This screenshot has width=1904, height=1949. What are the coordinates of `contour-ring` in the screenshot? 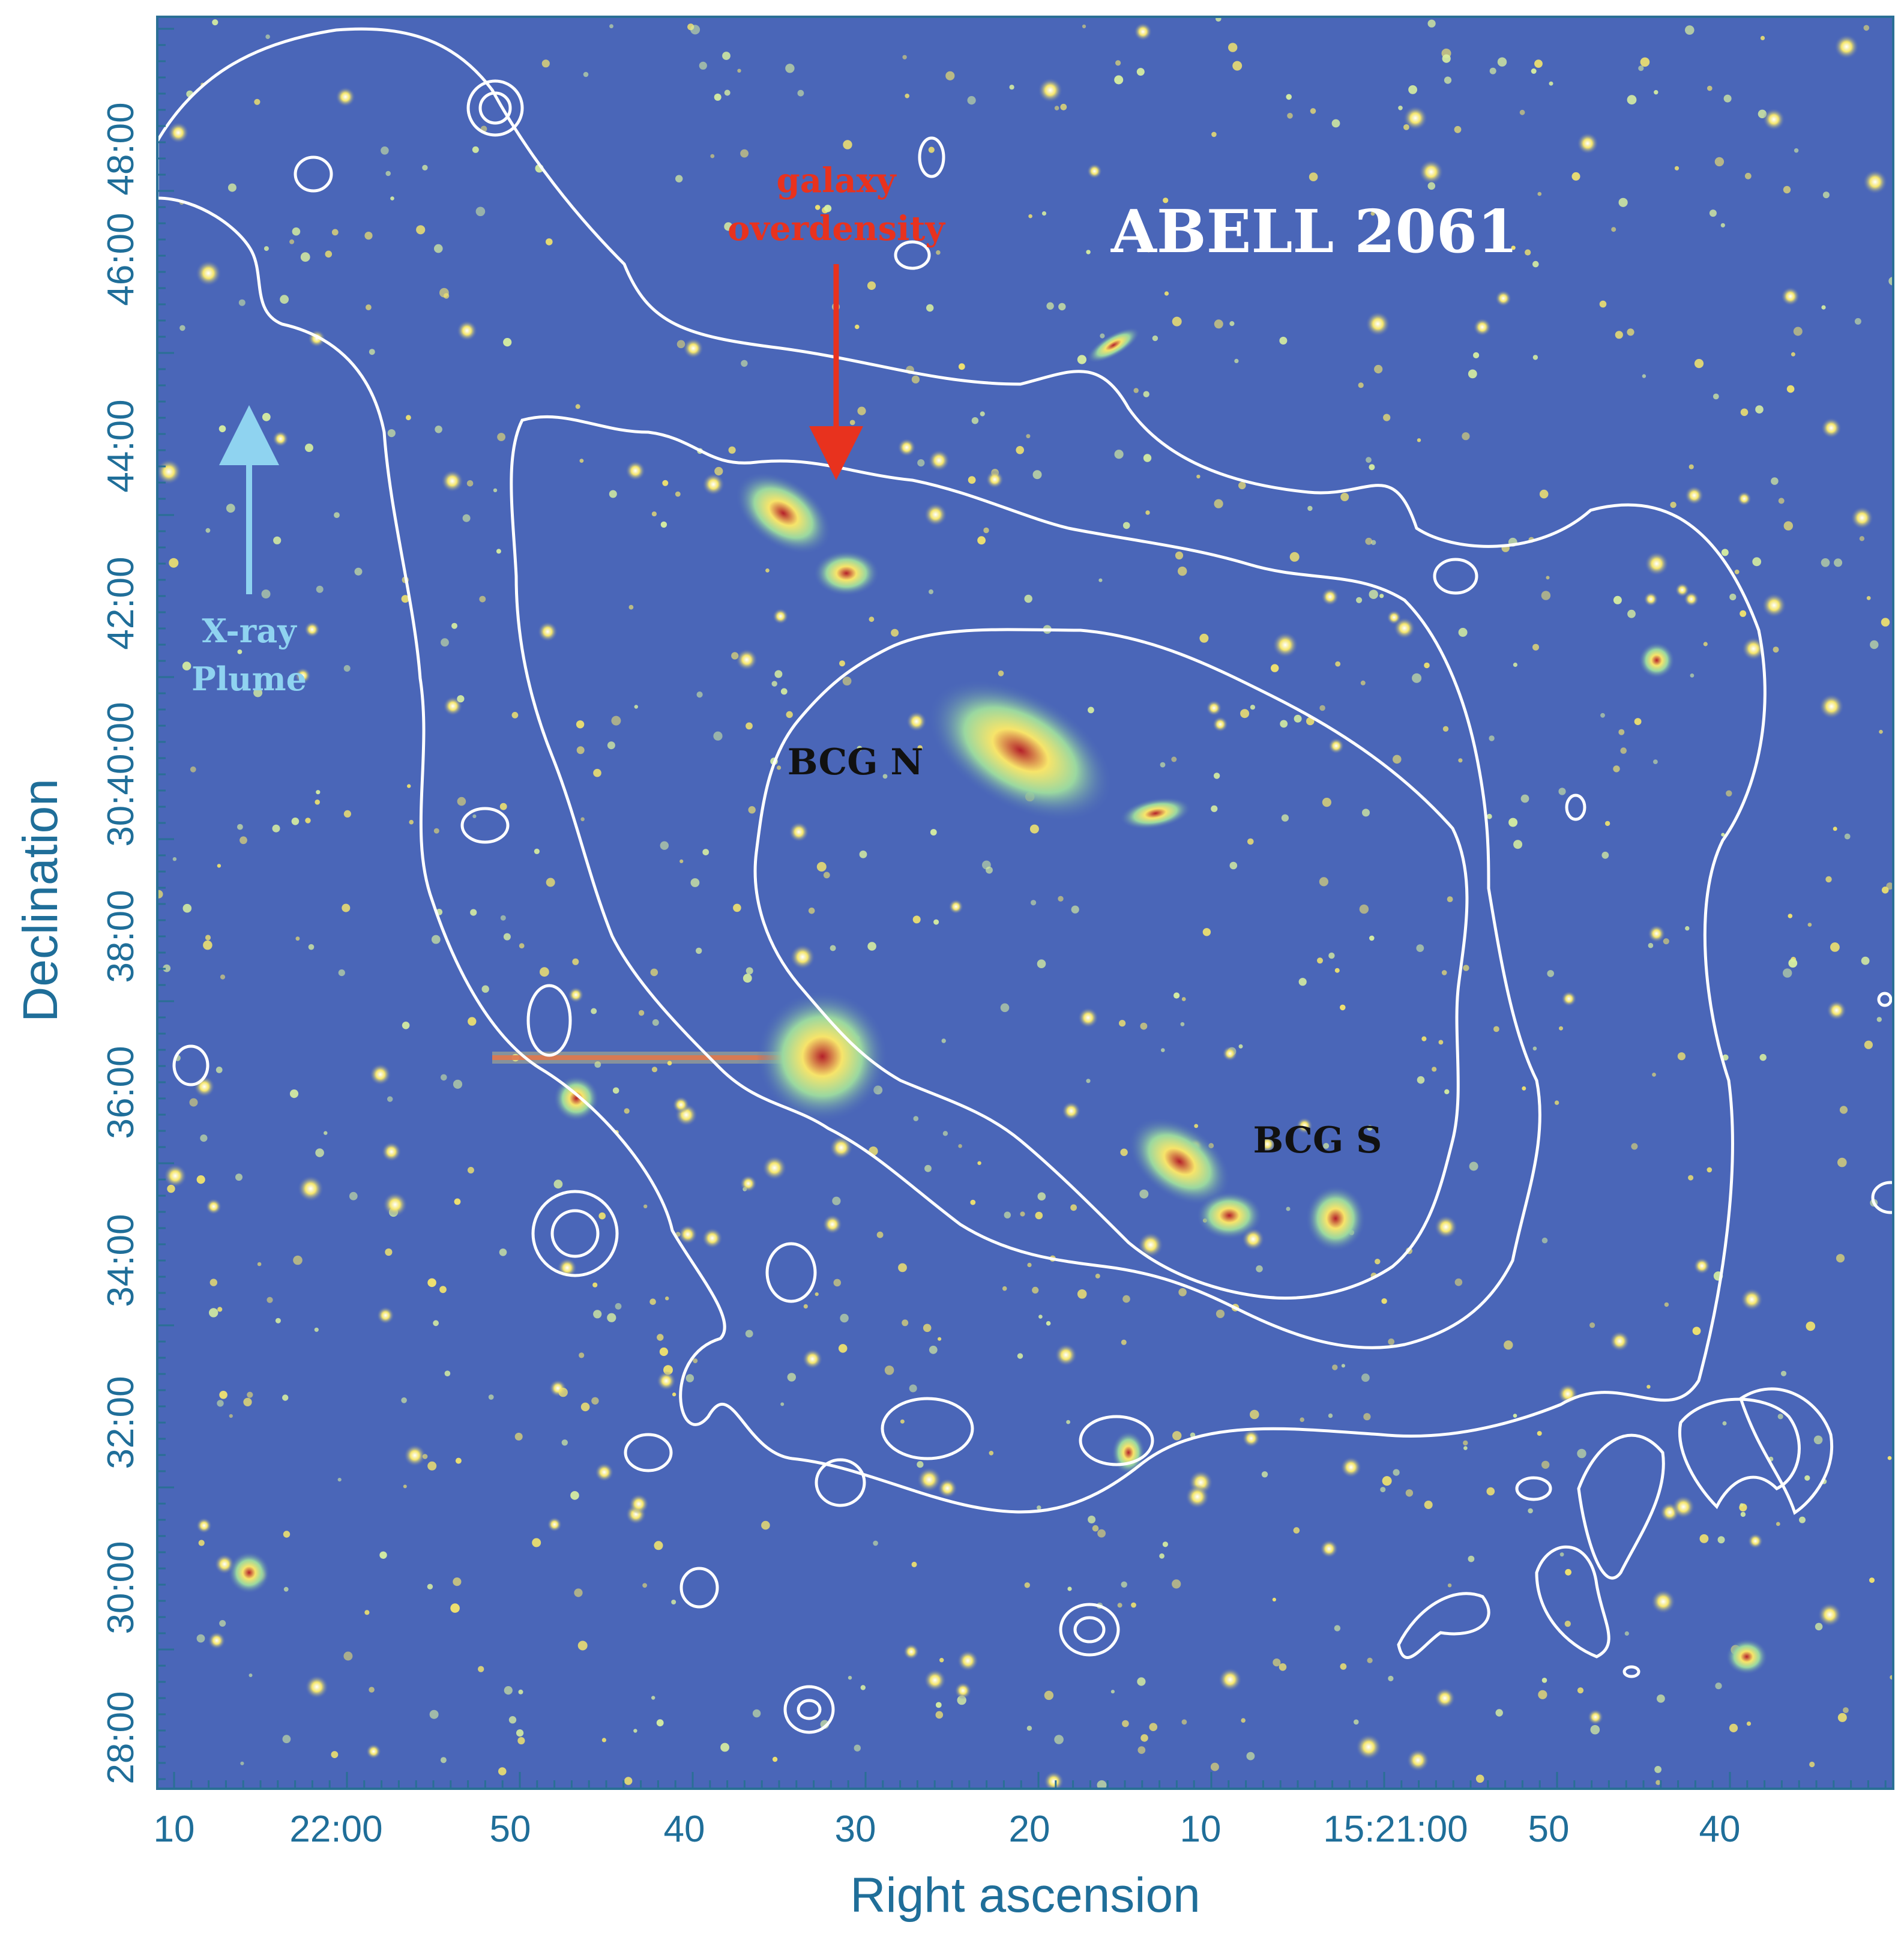 It's located at (810, 1709).